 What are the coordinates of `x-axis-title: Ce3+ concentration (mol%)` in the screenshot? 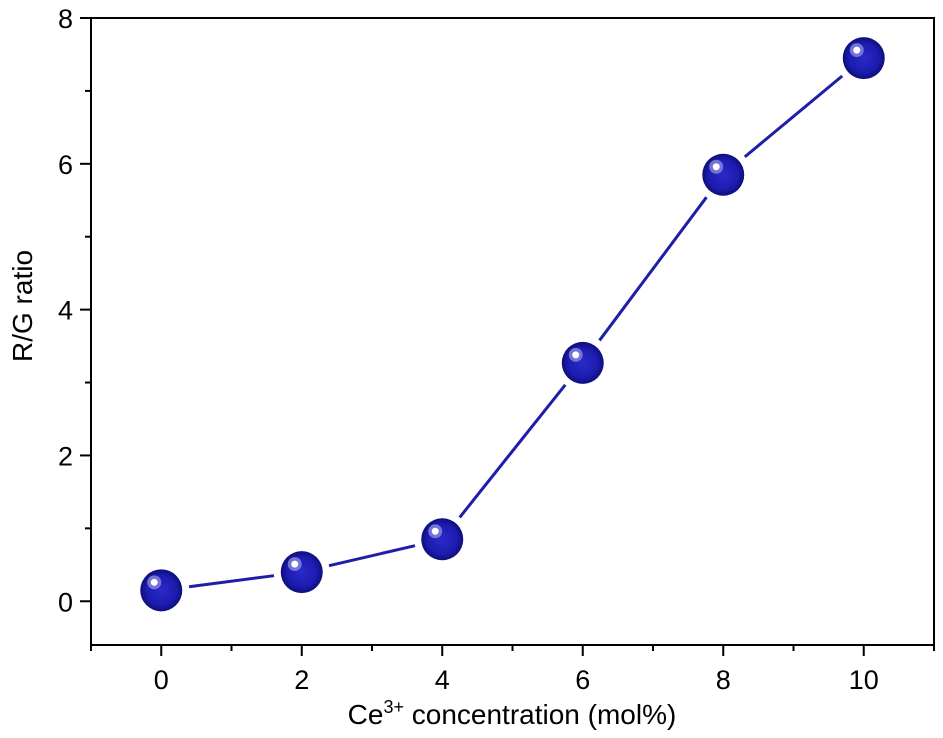 It's located at (512, 713).